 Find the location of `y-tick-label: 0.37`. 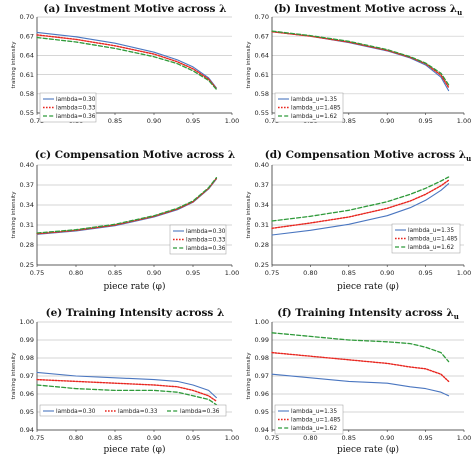

y-tick-label: 0.37 is located at coordinates (262, 185).